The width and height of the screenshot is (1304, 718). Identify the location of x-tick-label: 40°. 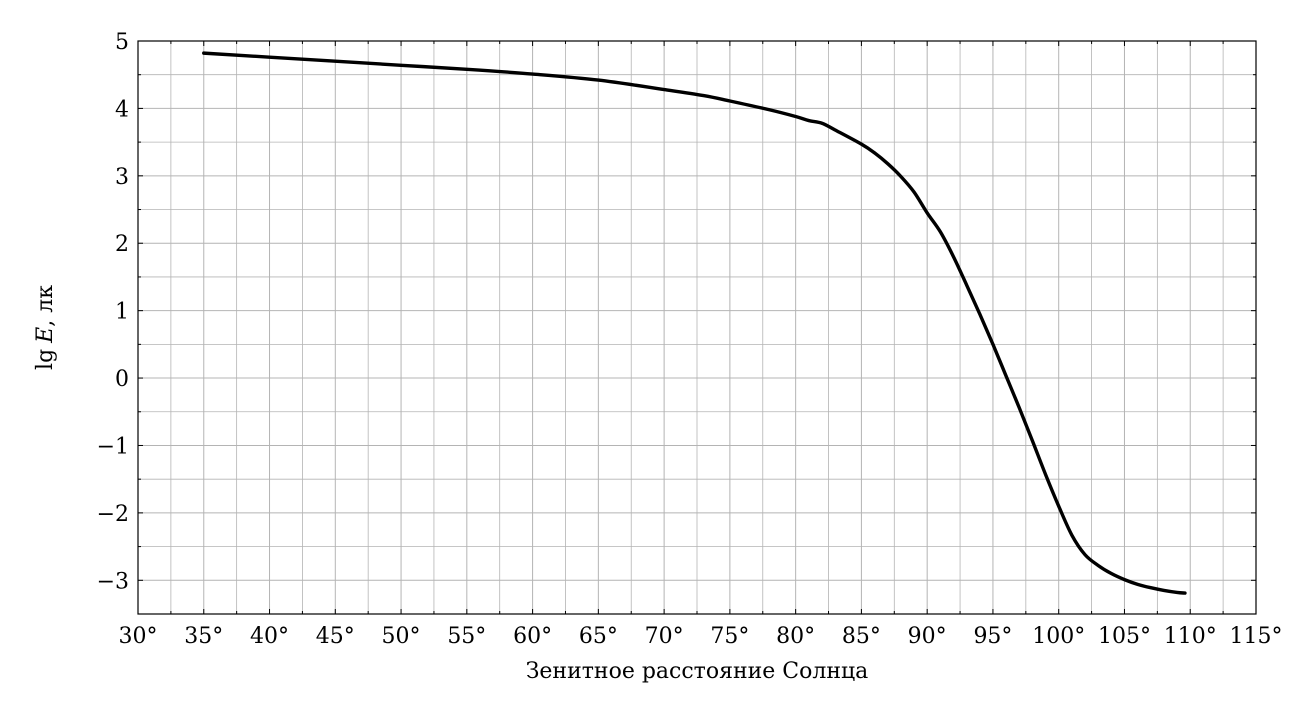
(269, 636).